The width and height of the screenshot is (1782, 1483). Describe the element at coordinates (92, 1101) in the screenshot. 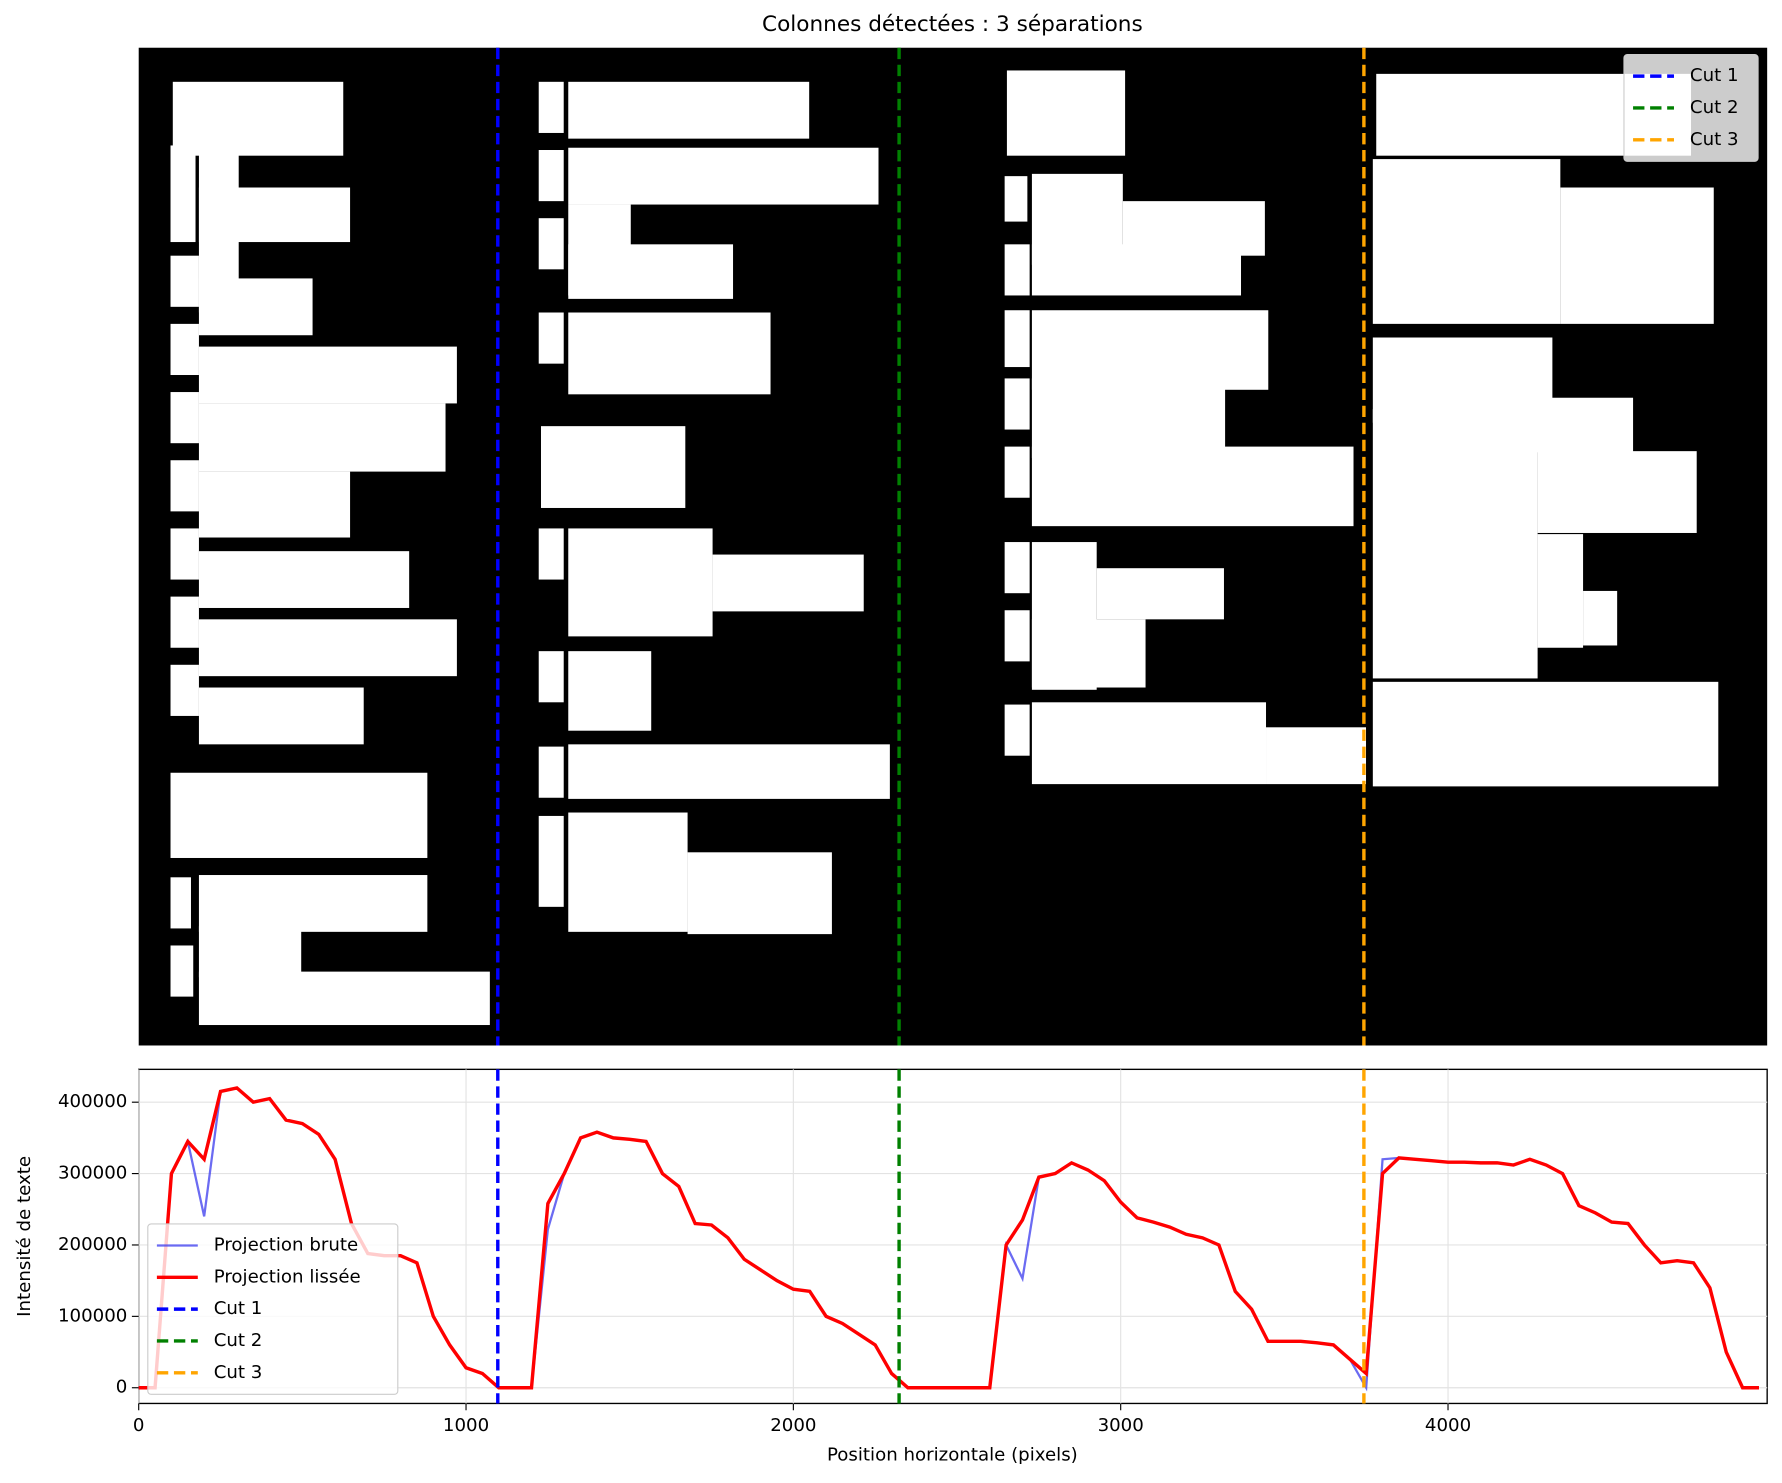

I see `y-tick-label: 400000` at that location.